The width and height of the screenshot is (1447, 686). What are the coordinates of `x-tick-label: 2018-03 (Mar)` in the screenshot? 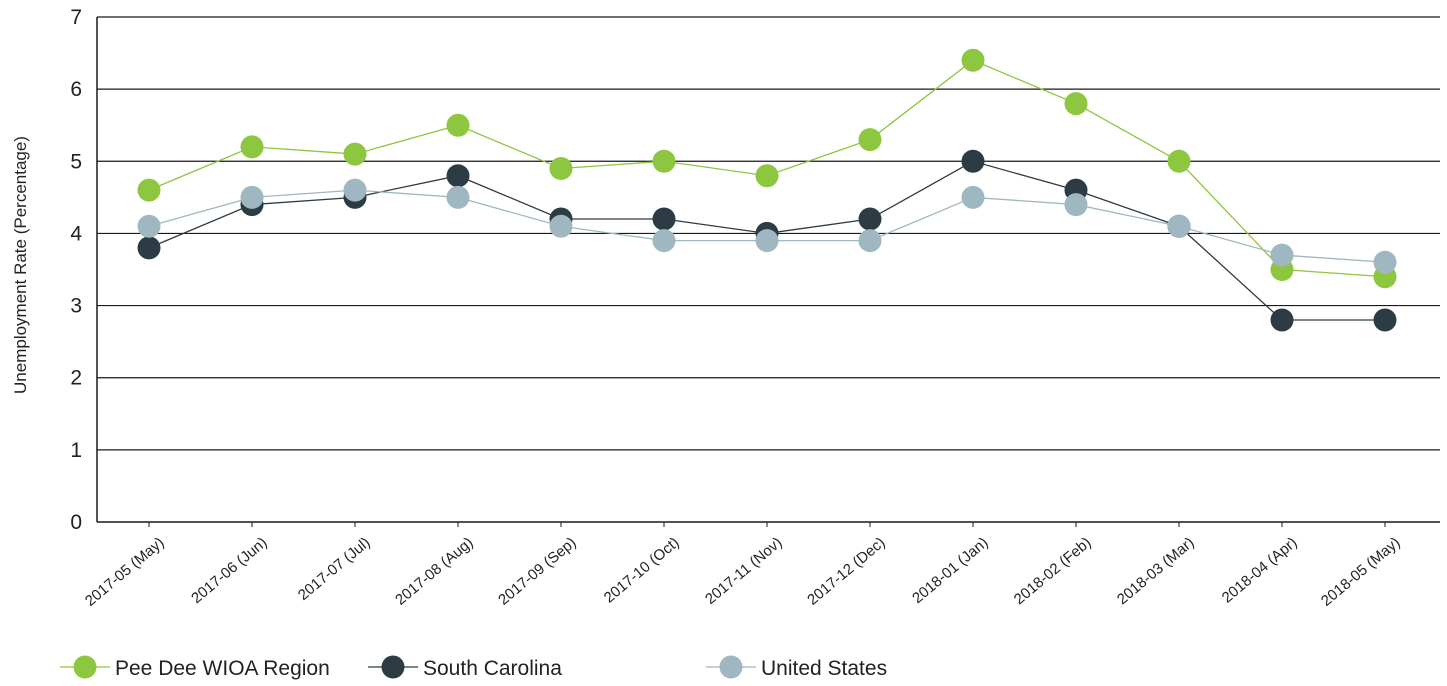 It's located at (1156, 571).